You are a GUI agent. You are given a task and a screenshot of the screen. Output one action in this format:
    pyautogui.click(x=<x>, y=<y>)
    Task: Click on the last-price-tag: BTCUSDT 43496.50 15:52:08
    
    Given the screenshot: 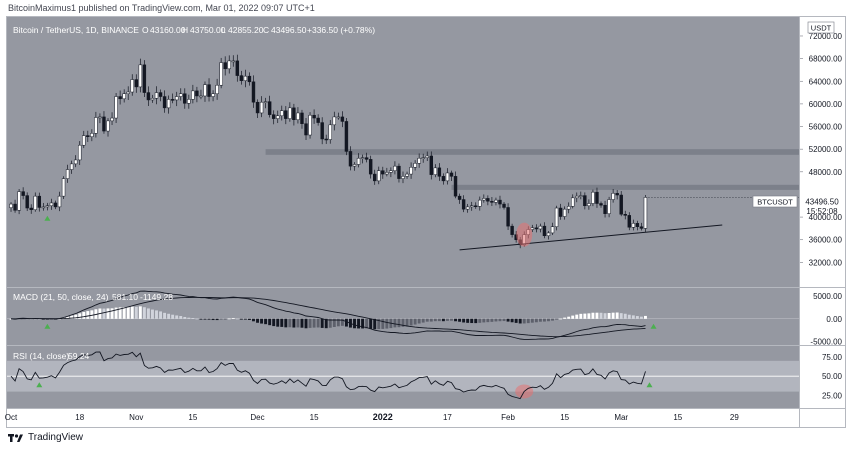 What is the action you would take?
    pyautogui.click(x=798, y=202)
    